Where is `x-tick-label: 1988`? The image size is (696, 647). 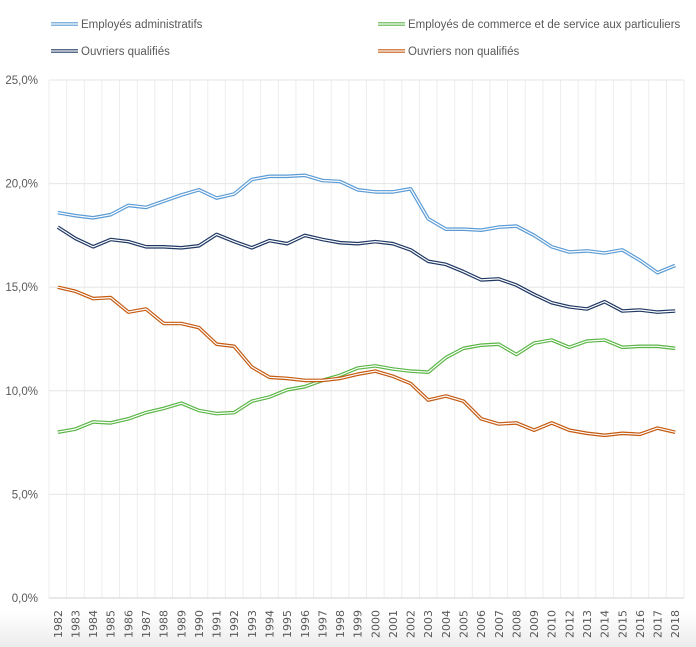 x-tick-label: 1988 is located at coordinates (164, 624).